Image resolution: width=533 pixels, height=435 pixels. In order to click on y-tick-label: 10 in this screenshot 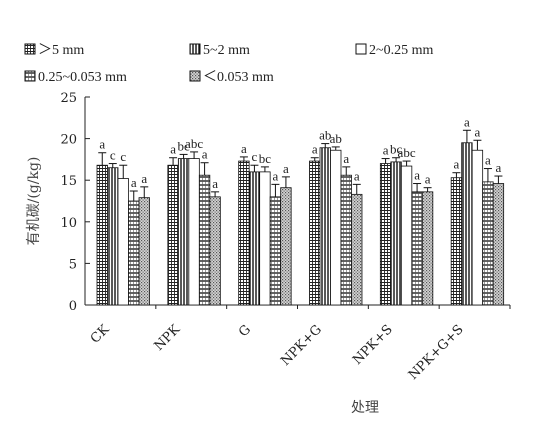, I will do `click(68, 223)`.